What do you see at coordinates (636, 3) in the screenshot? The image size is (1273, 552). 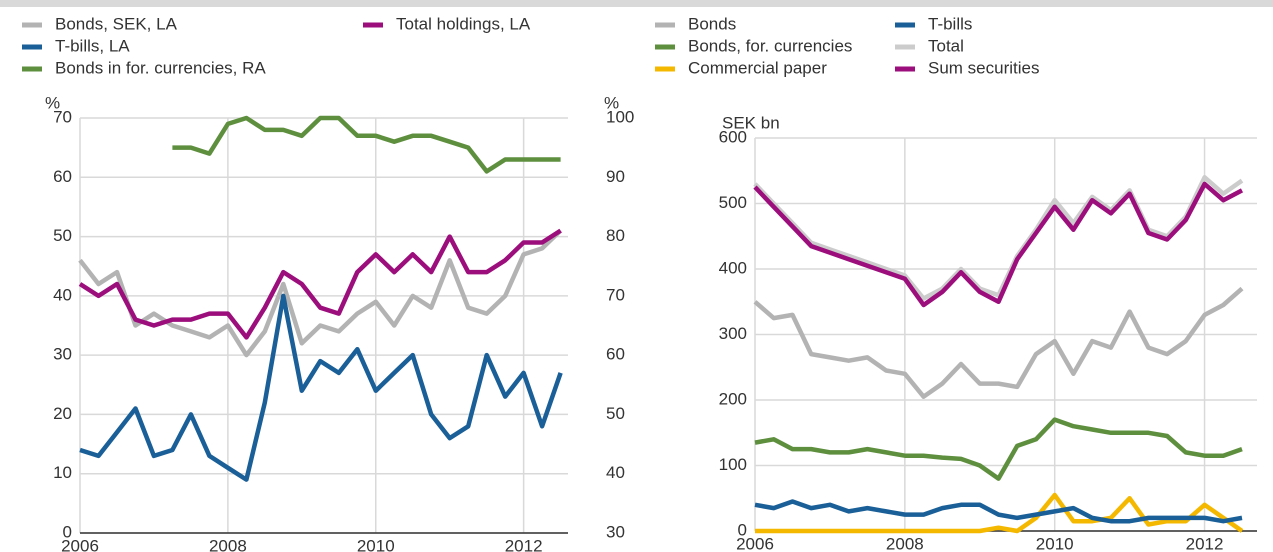 I see `top-band` at bounding box center [636, 3].